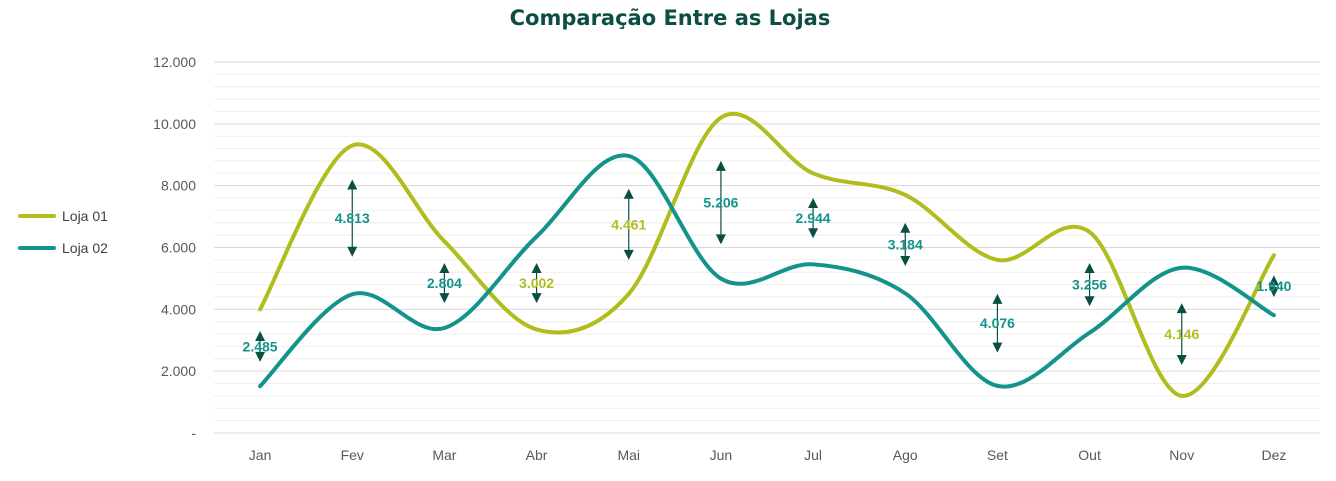 This screenshot has width=1336, height=481. I want to click on x-tick-label: Ago, so click(905, 455).